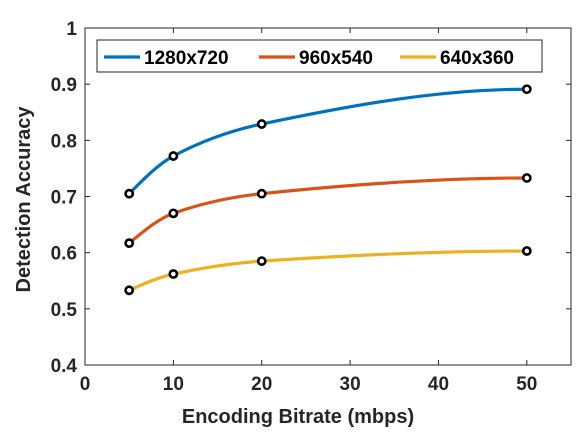  Describe the element at coordinates (64, 85) in the screenshot. I see `y-tick-label: 0.9` at that location.